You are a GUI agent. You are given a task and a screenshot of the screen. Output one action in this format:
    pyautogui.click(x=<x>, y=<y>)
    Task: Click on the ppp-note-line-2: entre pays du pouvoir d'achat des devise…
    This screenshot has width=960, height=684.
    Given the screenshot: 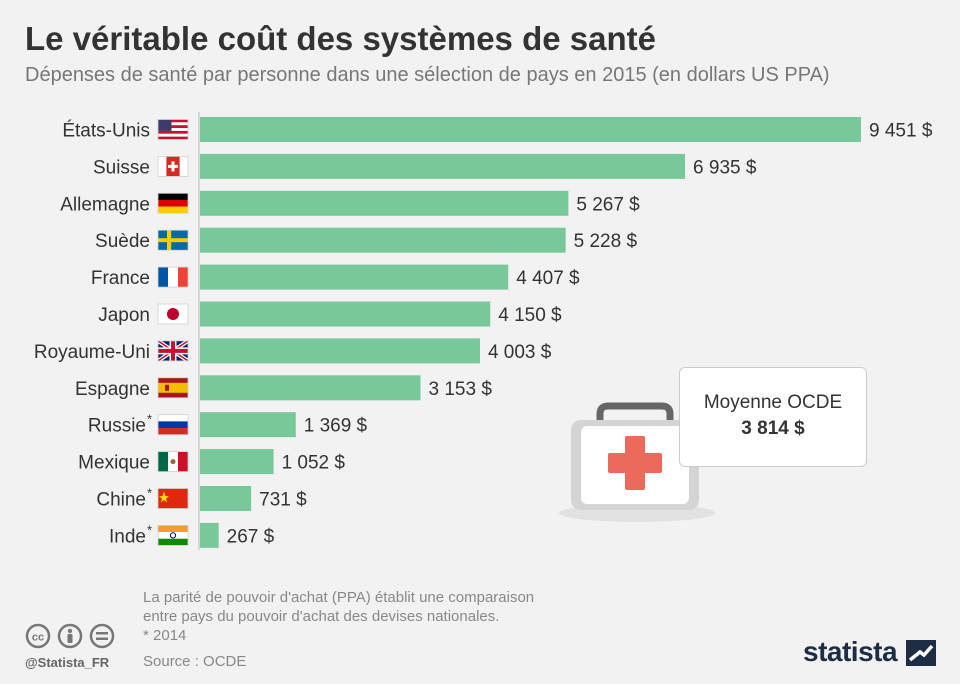 What is the action you would take?
    pyautogui.click(x=321, y=616)
    